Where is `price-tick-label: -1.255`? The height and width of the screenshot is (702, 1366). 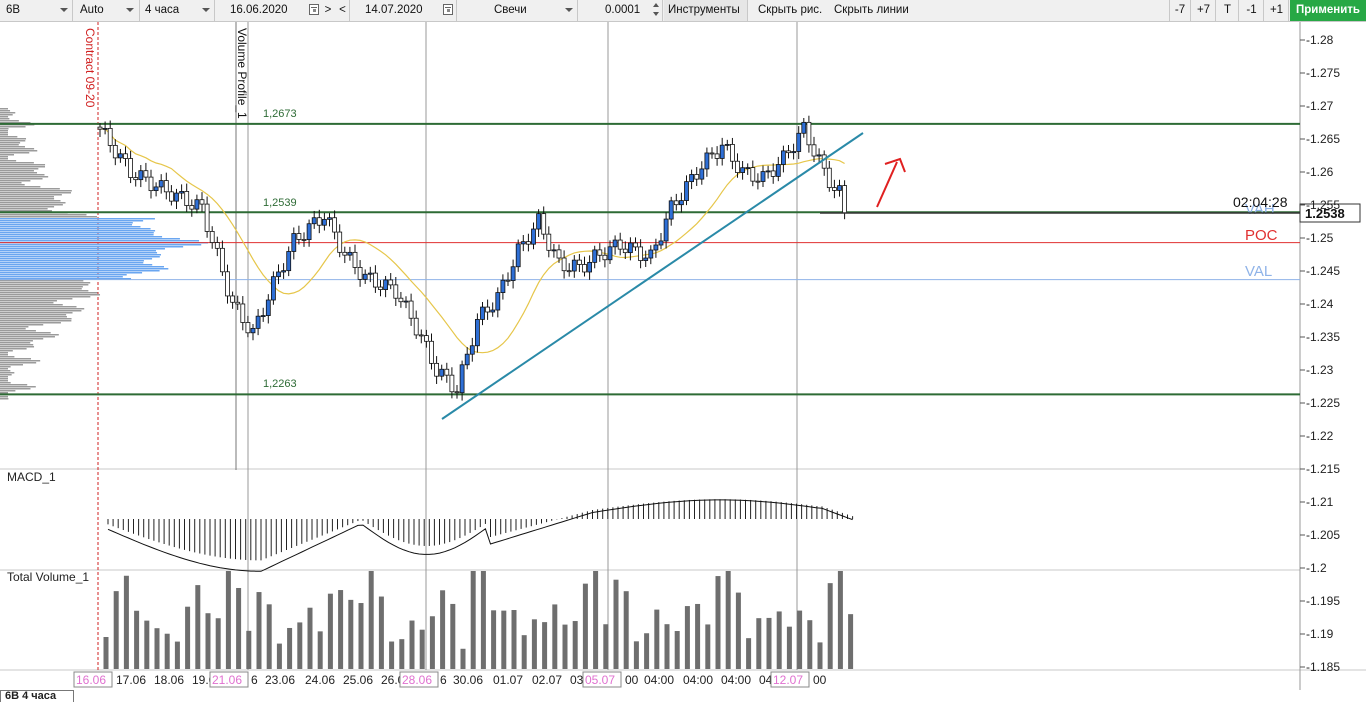
price-tick-label: -1.255 is located at coordinates (1323, 205).